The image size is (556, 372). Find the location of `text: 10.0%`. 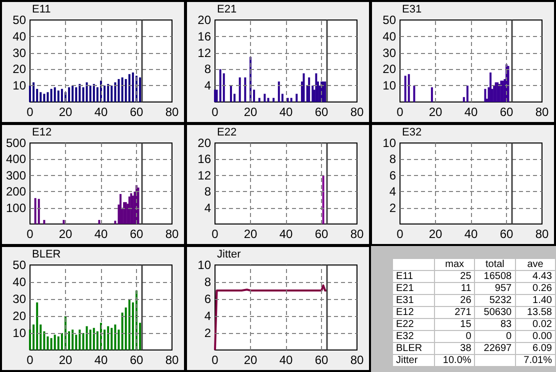

text: 10.0% is located at coordinates (457, 360).